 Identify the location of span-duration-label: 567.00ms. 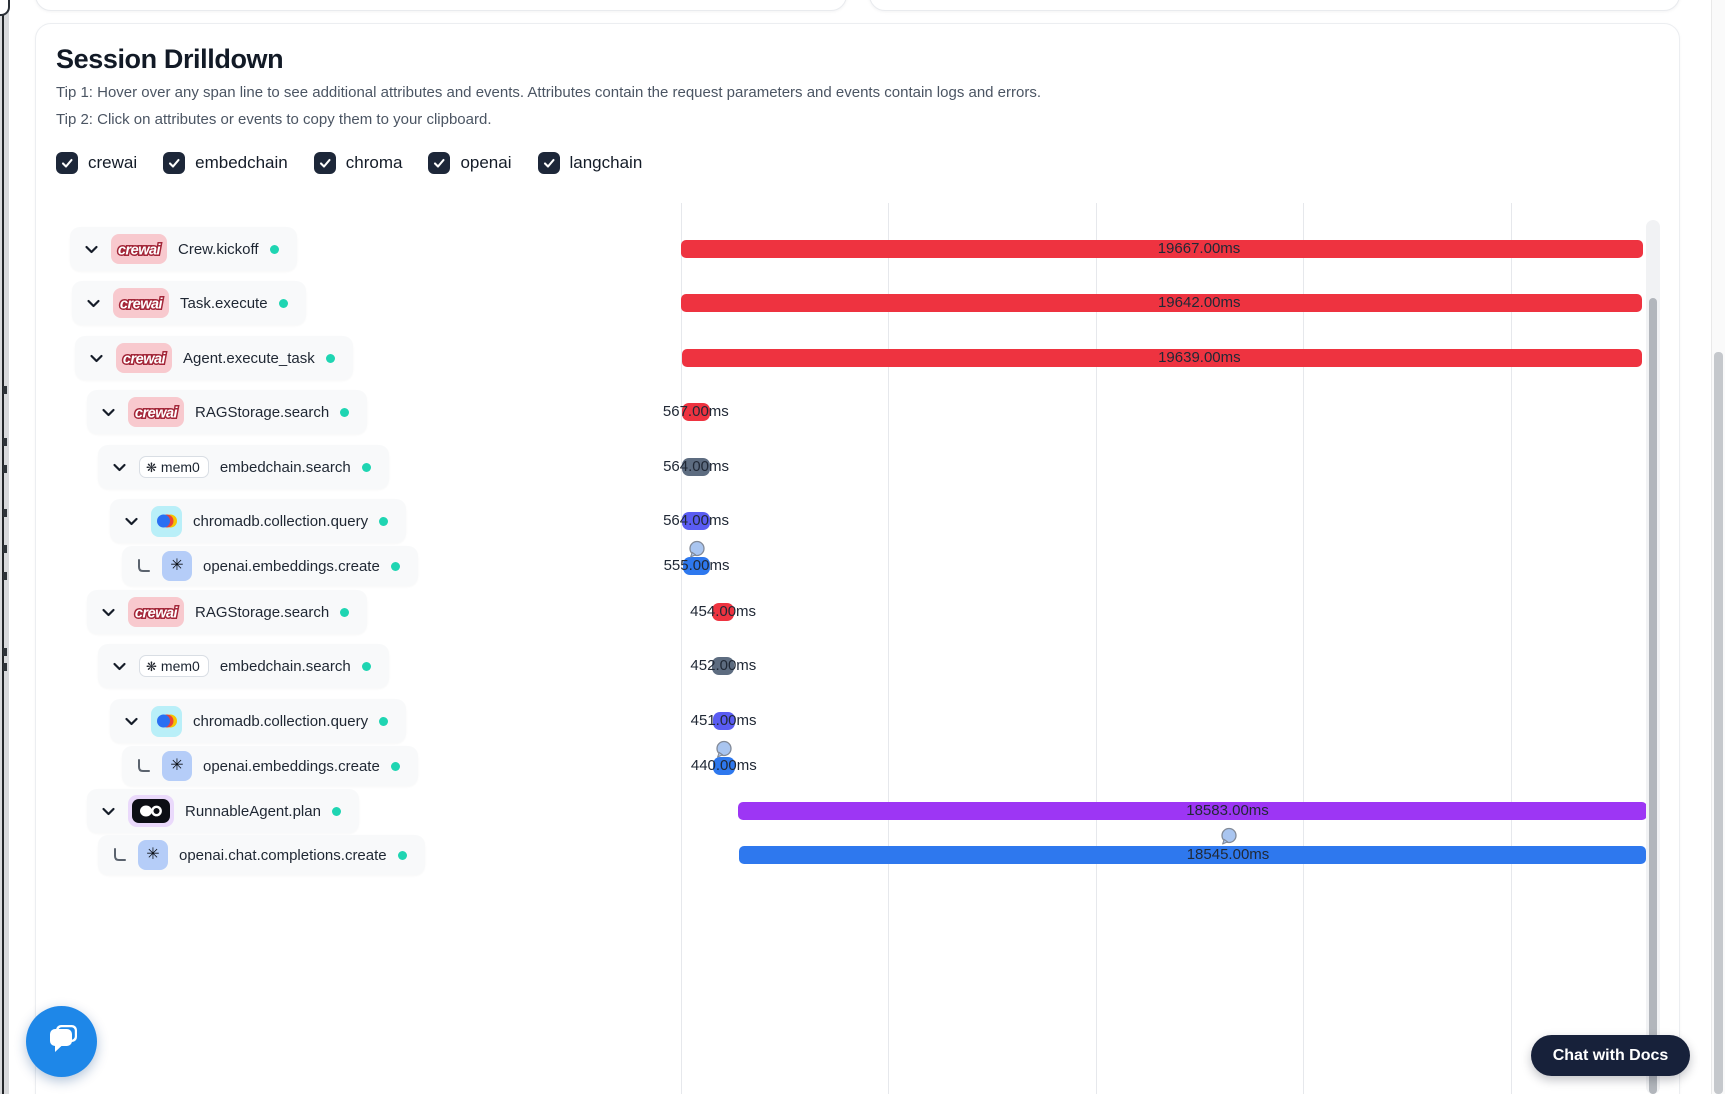
(695, 411).